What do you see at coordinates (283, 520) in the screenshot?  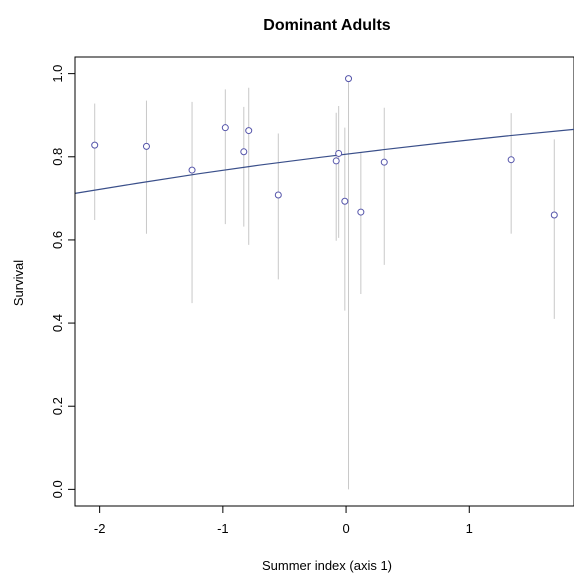 I see `x-axis: -2 -1 0 1` at bounding box center [283, 520].